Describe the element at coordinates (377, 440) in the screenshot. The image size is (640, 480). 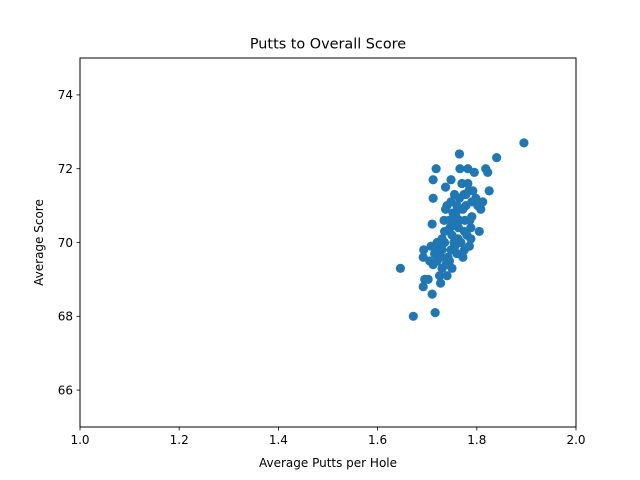
I see `x-tick-label: 1.6` at that location.